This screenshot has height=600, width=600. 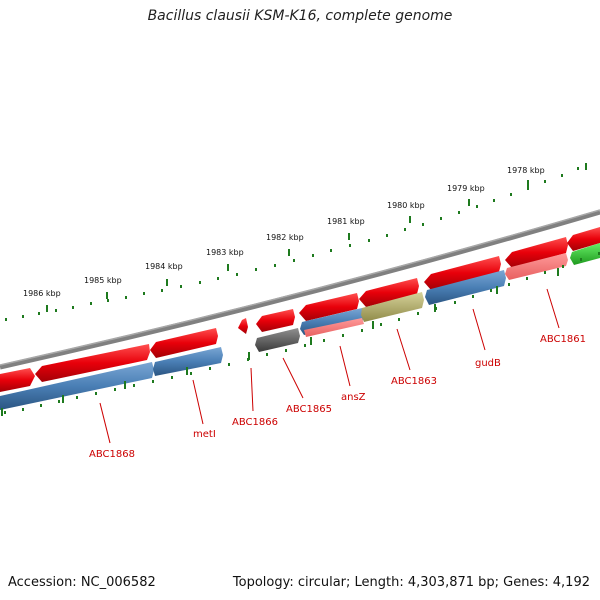 I want to click on tick-label-1985: 1985 kbp, so click(x=103, y=280).